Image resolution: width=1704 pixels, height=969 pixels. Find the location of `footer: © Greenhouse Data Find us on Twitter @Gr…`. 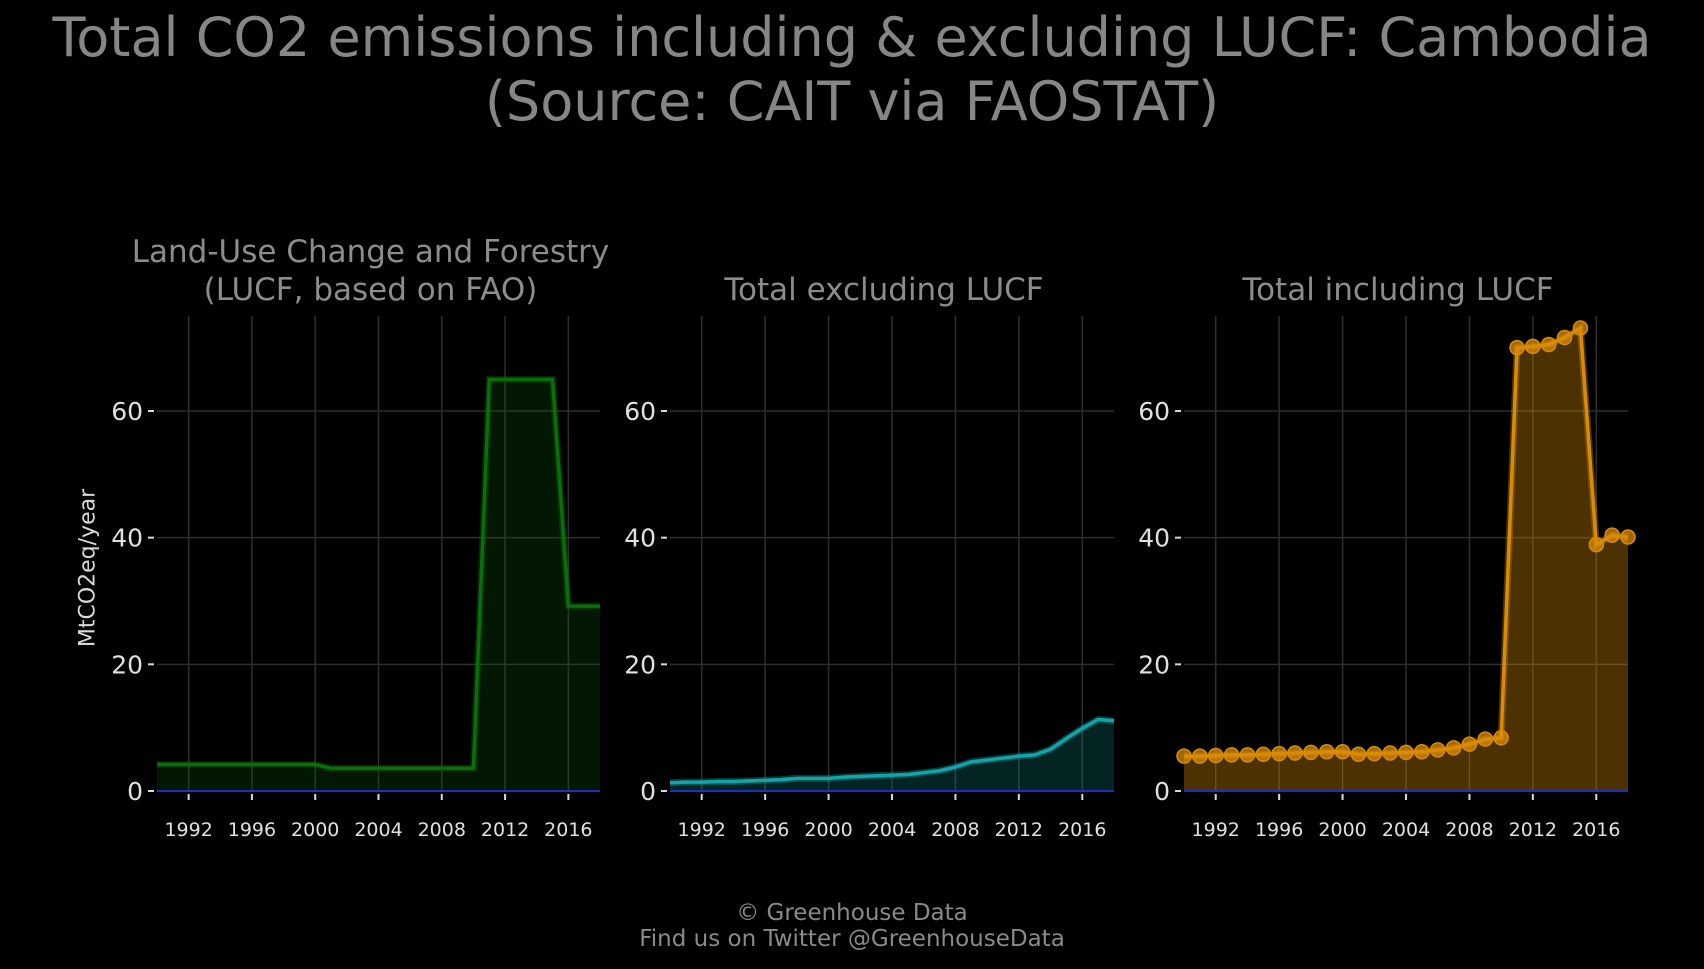

footer: © Greenhouse Data Find us on Twitter @Gr… is located at coordinates (852, 926).